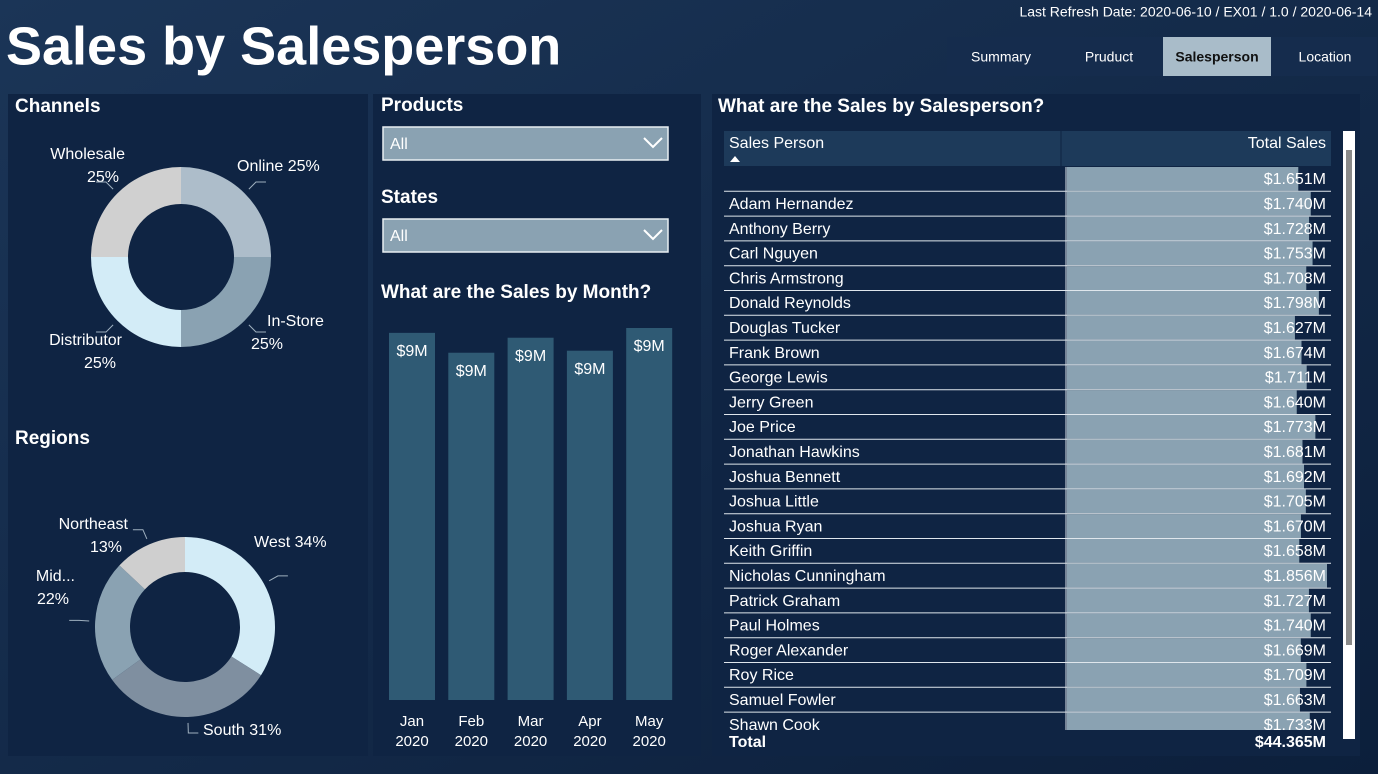 The width and height of the screenshot is (1378, 774). What do you see at coordinates (106, 547) in the screenshot?
I see `label-value: 13%` at bounding box center [106, 547].